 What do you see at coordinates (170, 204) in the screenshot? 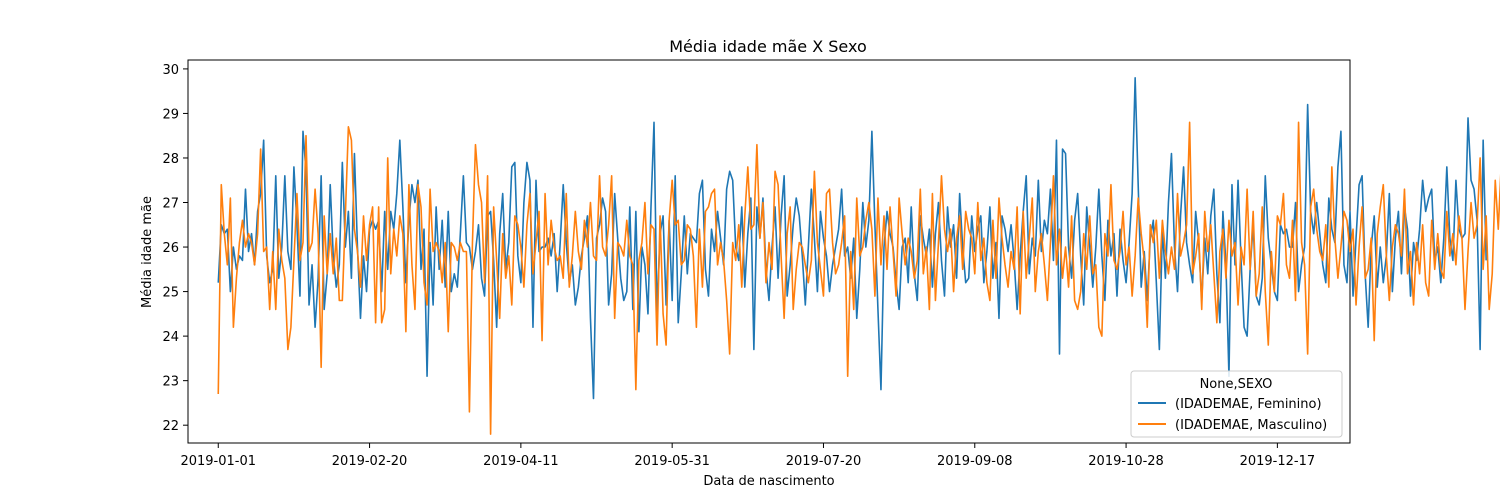
I see `y-tick-label: 27` at bounding box center [170, 204].